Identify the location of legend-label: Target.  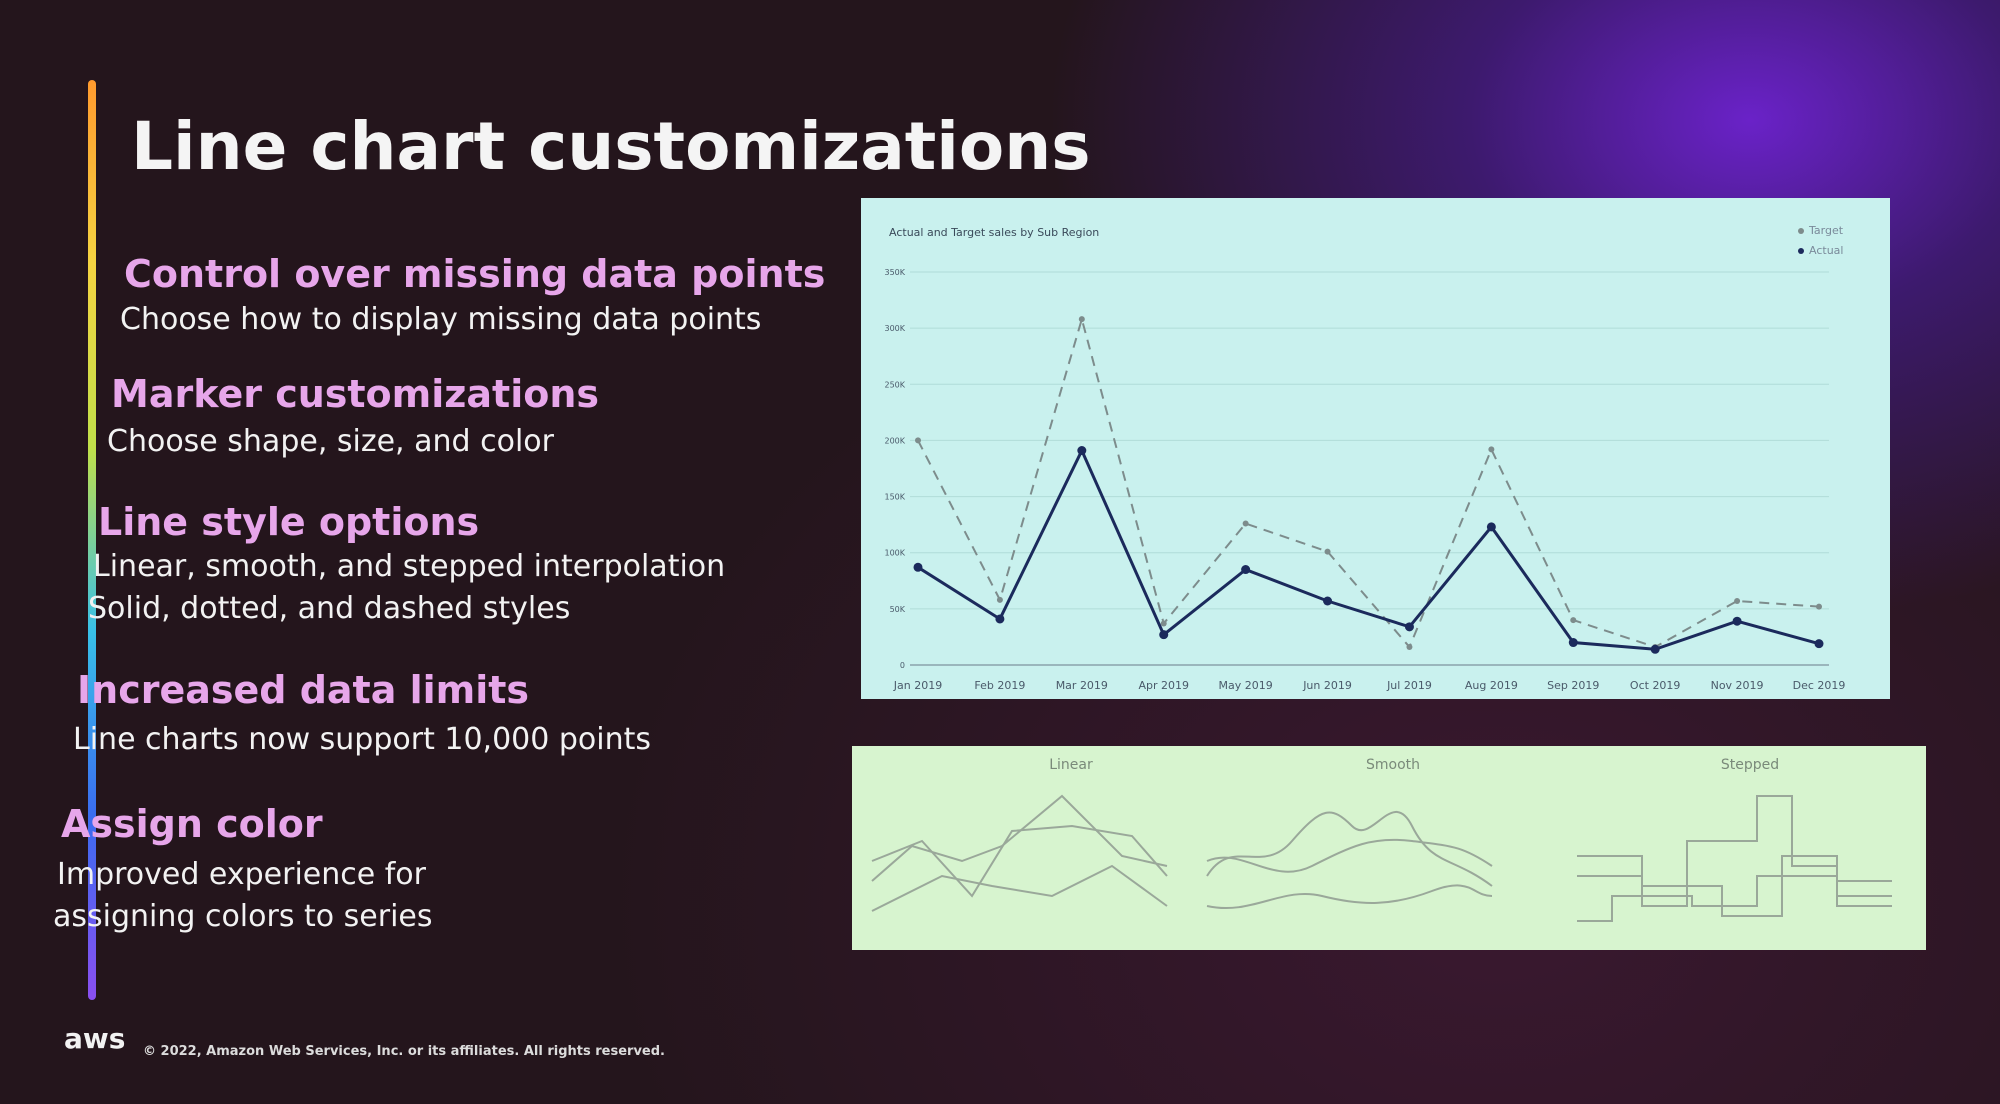
(1826, 230).